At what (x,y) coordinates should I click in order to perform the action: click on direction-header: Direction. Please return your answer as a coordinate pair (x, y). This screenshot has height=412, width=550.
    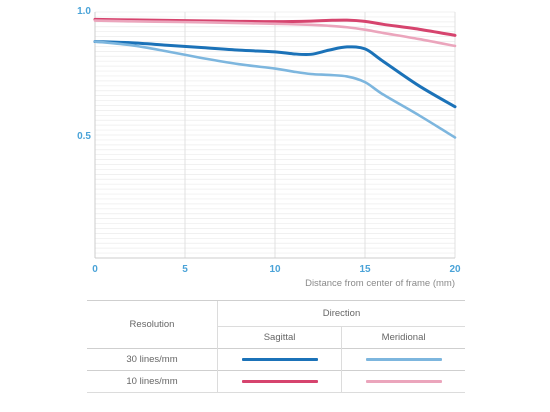
    Looking at the image, I should click on (341, 313).